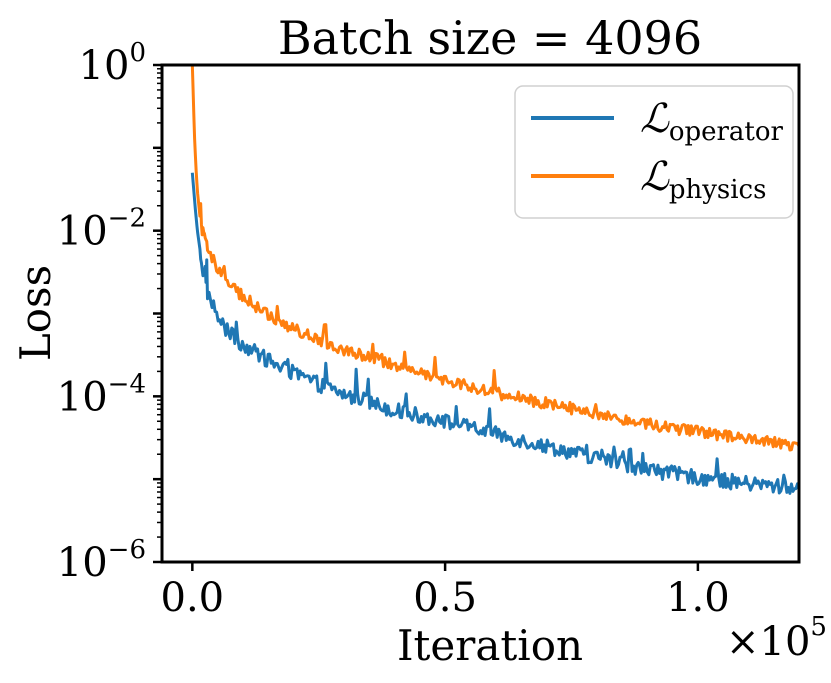  I want to click on legend-label-physics: ℒphysics, so click(703, 179).